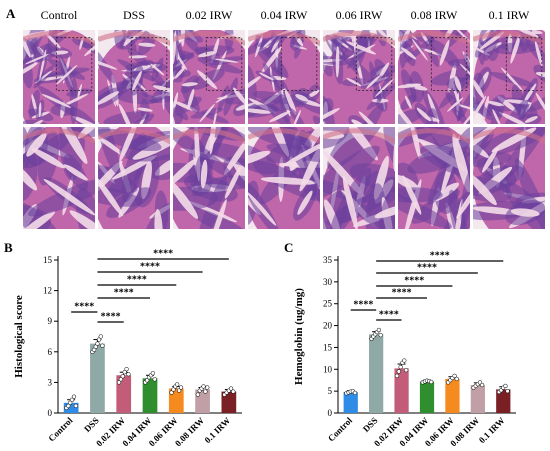 The image size is (550, 451). What do you see at coordinates (330, 413) in the screenshot?
I see `y-tick-label: 0` at bounding box center [330, 413].